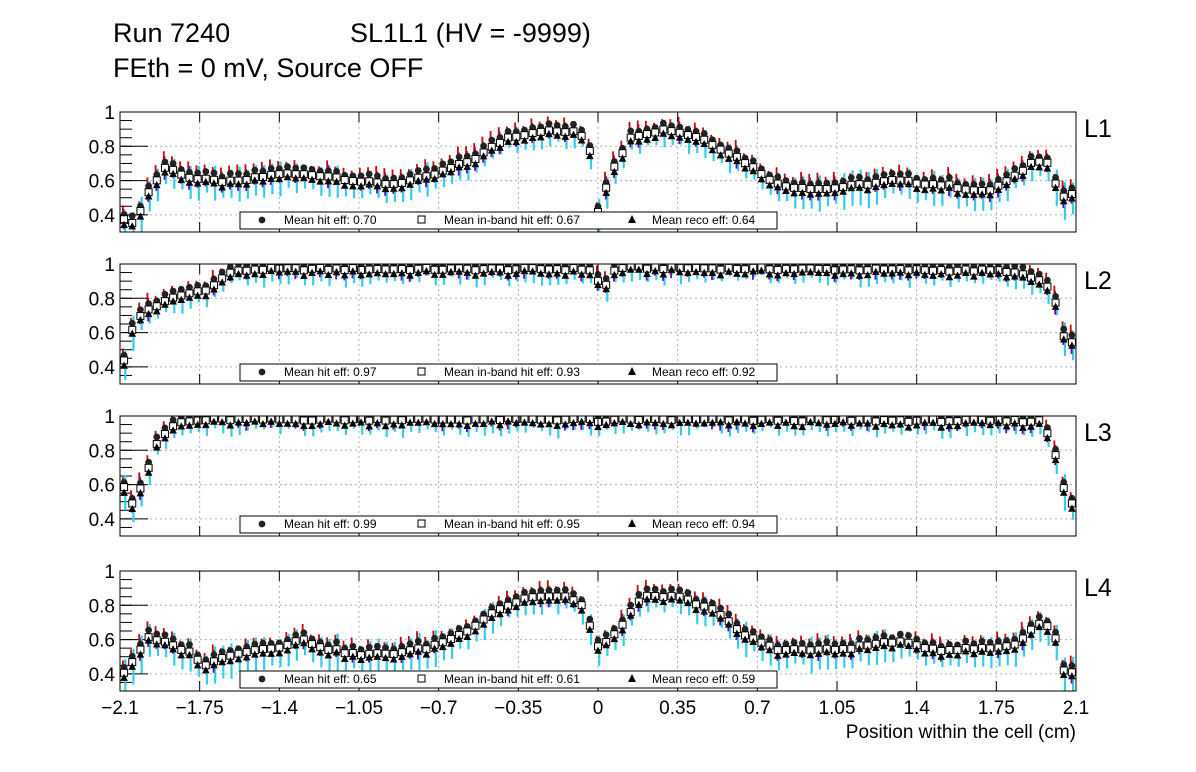  Describe the element at coordinates (1098, 129) in the screenshot. I see `panel-label: L1` at that location.